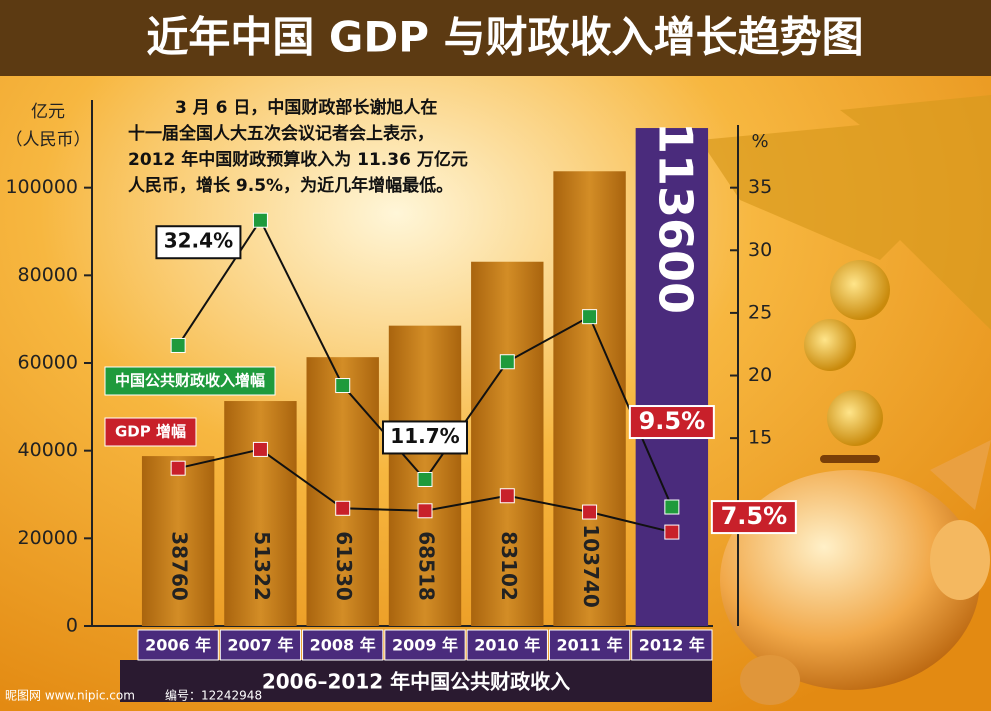  I want to click on y-tick-label: 80000, so click(48, 275).